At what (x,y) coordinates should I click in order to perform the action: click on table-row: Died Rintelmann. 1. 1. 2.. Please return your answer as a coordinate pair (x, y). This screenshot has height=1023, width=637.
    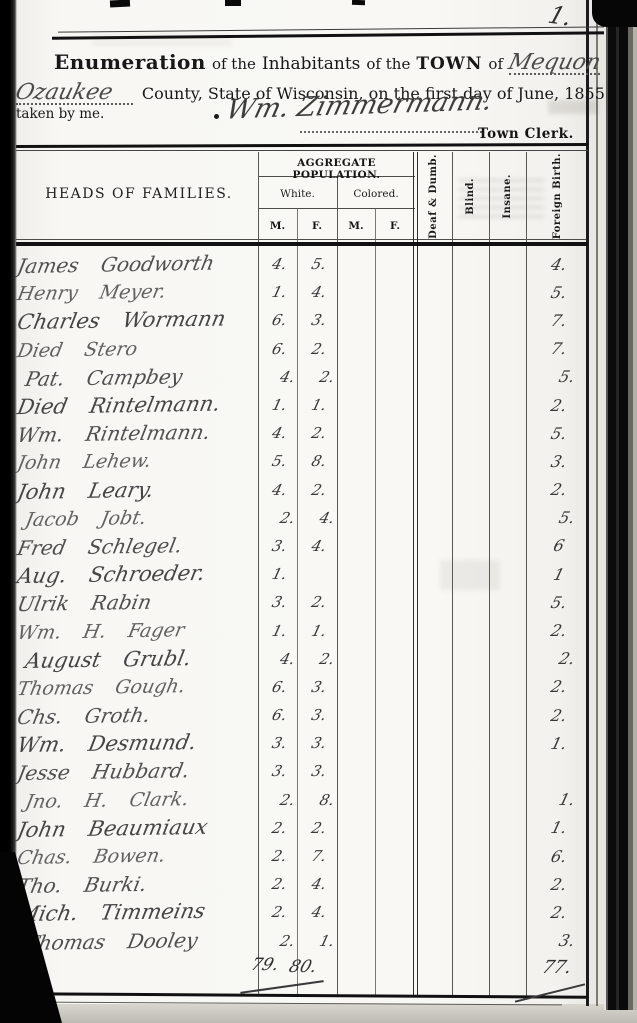
    Looking at the image, I should click on (301, 405).